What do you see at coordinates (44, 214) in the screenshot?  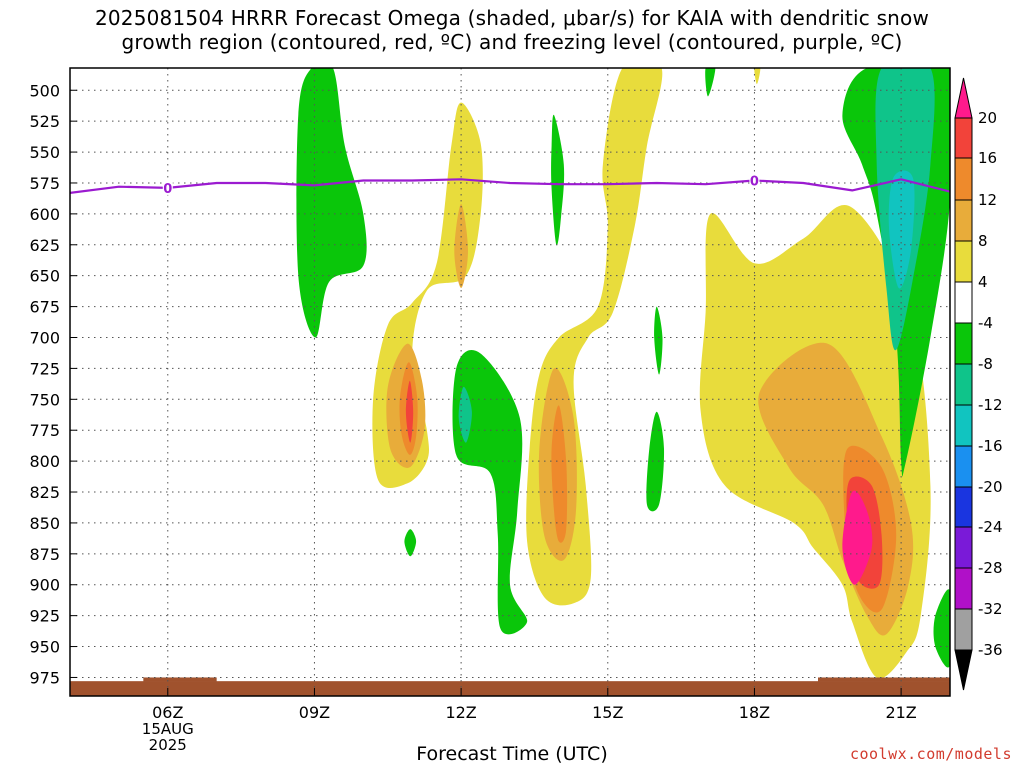 I see `y-tick-label: 600` at bounding box center [44, 214].